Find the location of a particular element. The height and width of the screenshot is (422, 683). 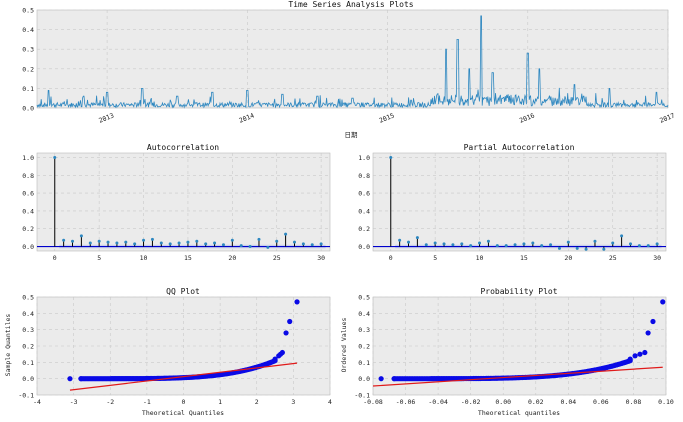

pacf-y-tick-label: 0.2 is located at coordinates (364, 229).